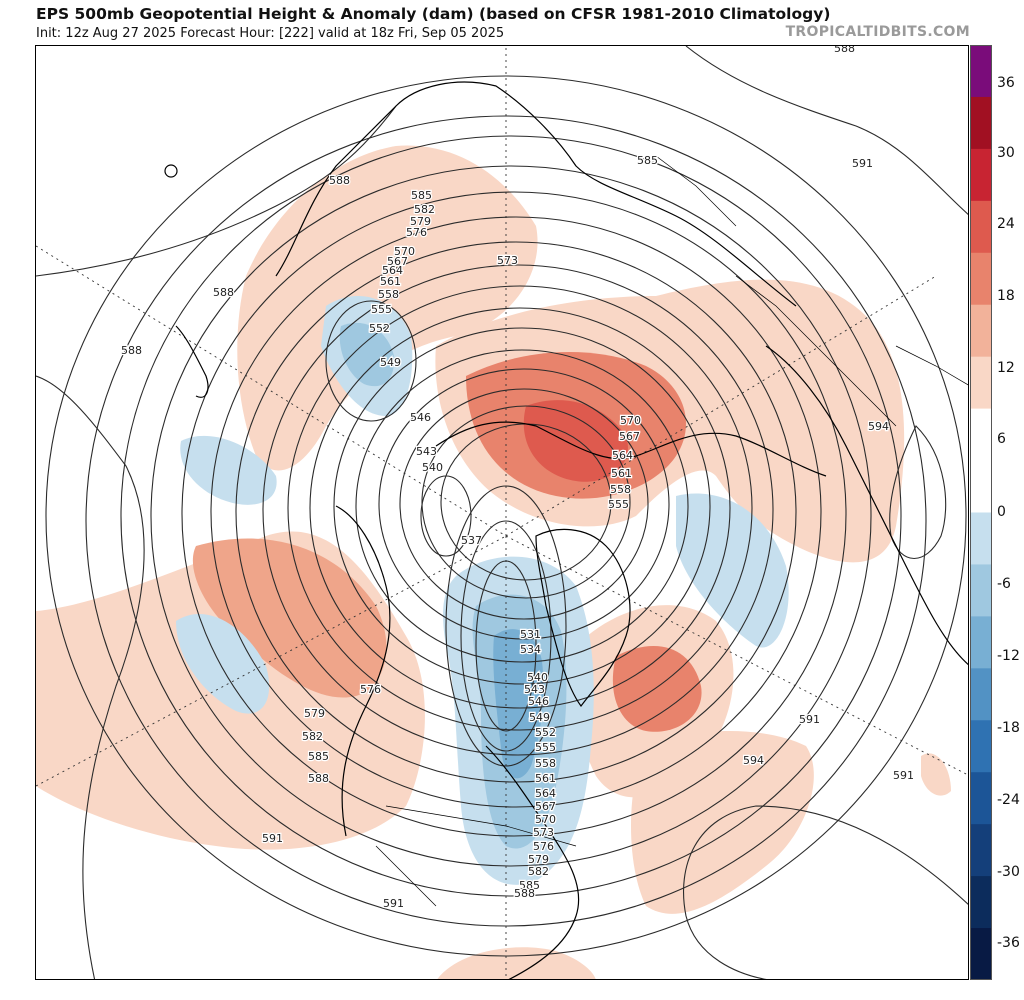 Image resolution: width=1024 pixels, height=1000 pixels. What do you see at coordinates (545, 732) in the screenshot?
I see `contour-label: 552` at bounding box center [545, 732].